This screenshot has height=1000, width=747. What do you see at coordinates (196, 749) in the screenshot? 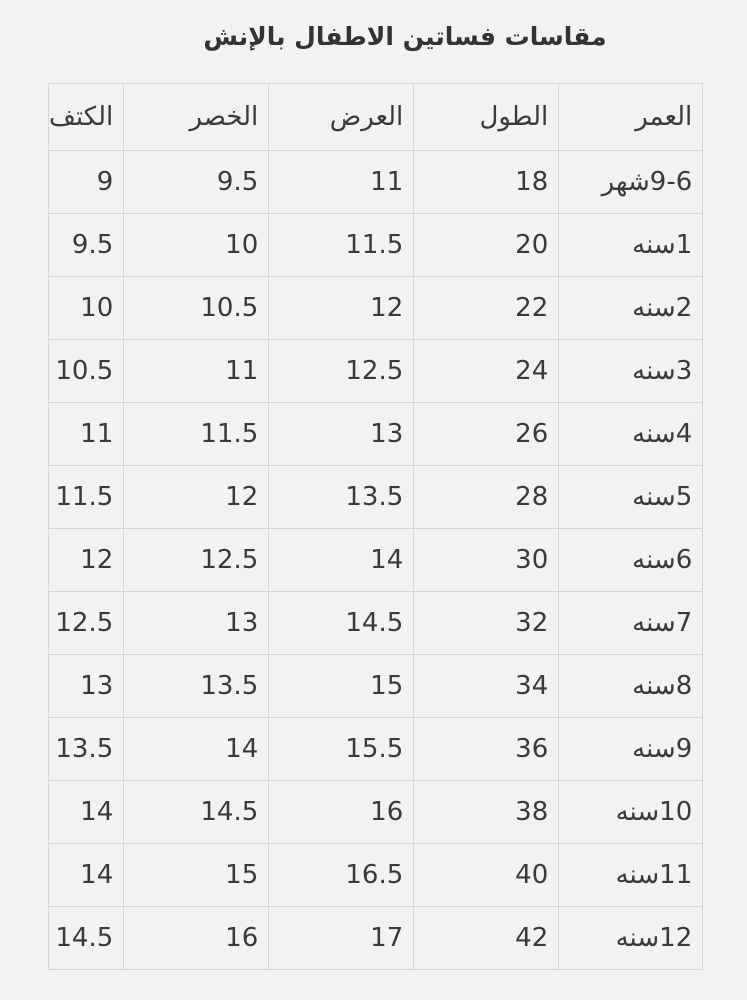
I see `cell-waist: 14` at bounding box center [196, 749].